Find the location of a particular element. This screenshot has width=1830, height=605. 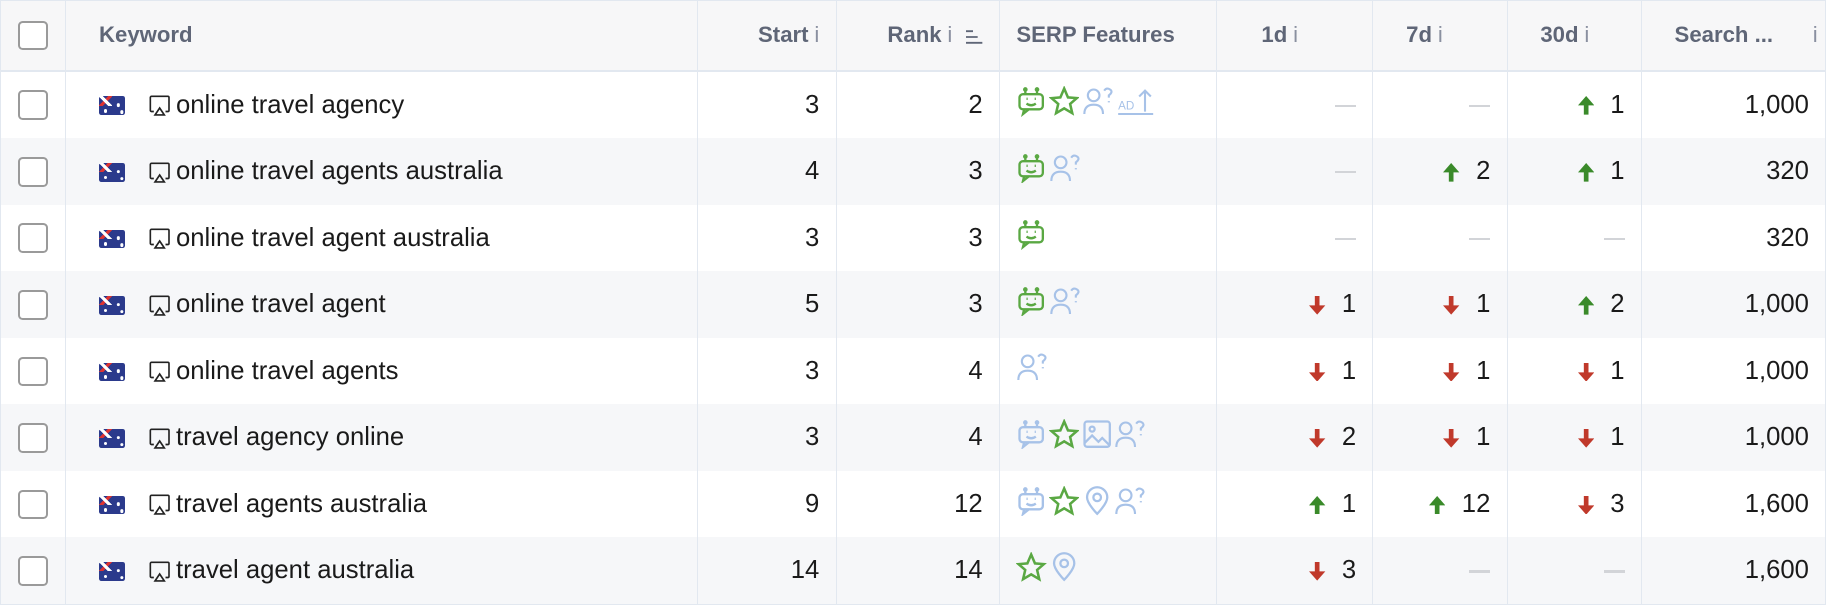

select-all-checkbox is located at coordinates (33, 35).